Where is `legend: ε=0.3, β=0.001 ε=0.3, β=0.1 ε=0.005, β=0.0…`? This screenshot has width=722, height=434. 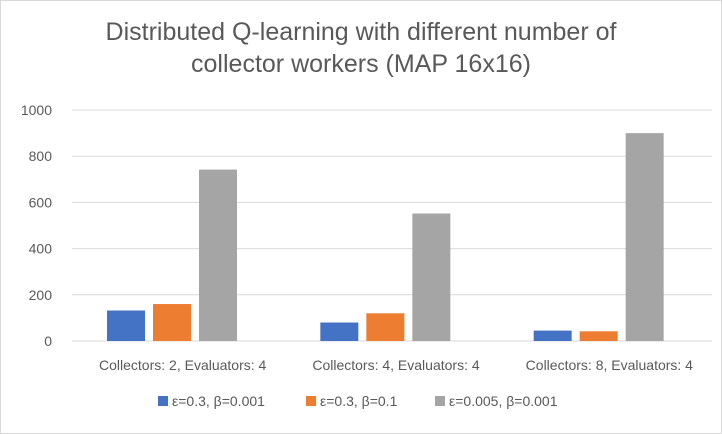
legend: ε=0.3, β=0.001 ε=0.3, β=0.1 ε=0.005, β=0.0… is located at coordinates (358, 401).